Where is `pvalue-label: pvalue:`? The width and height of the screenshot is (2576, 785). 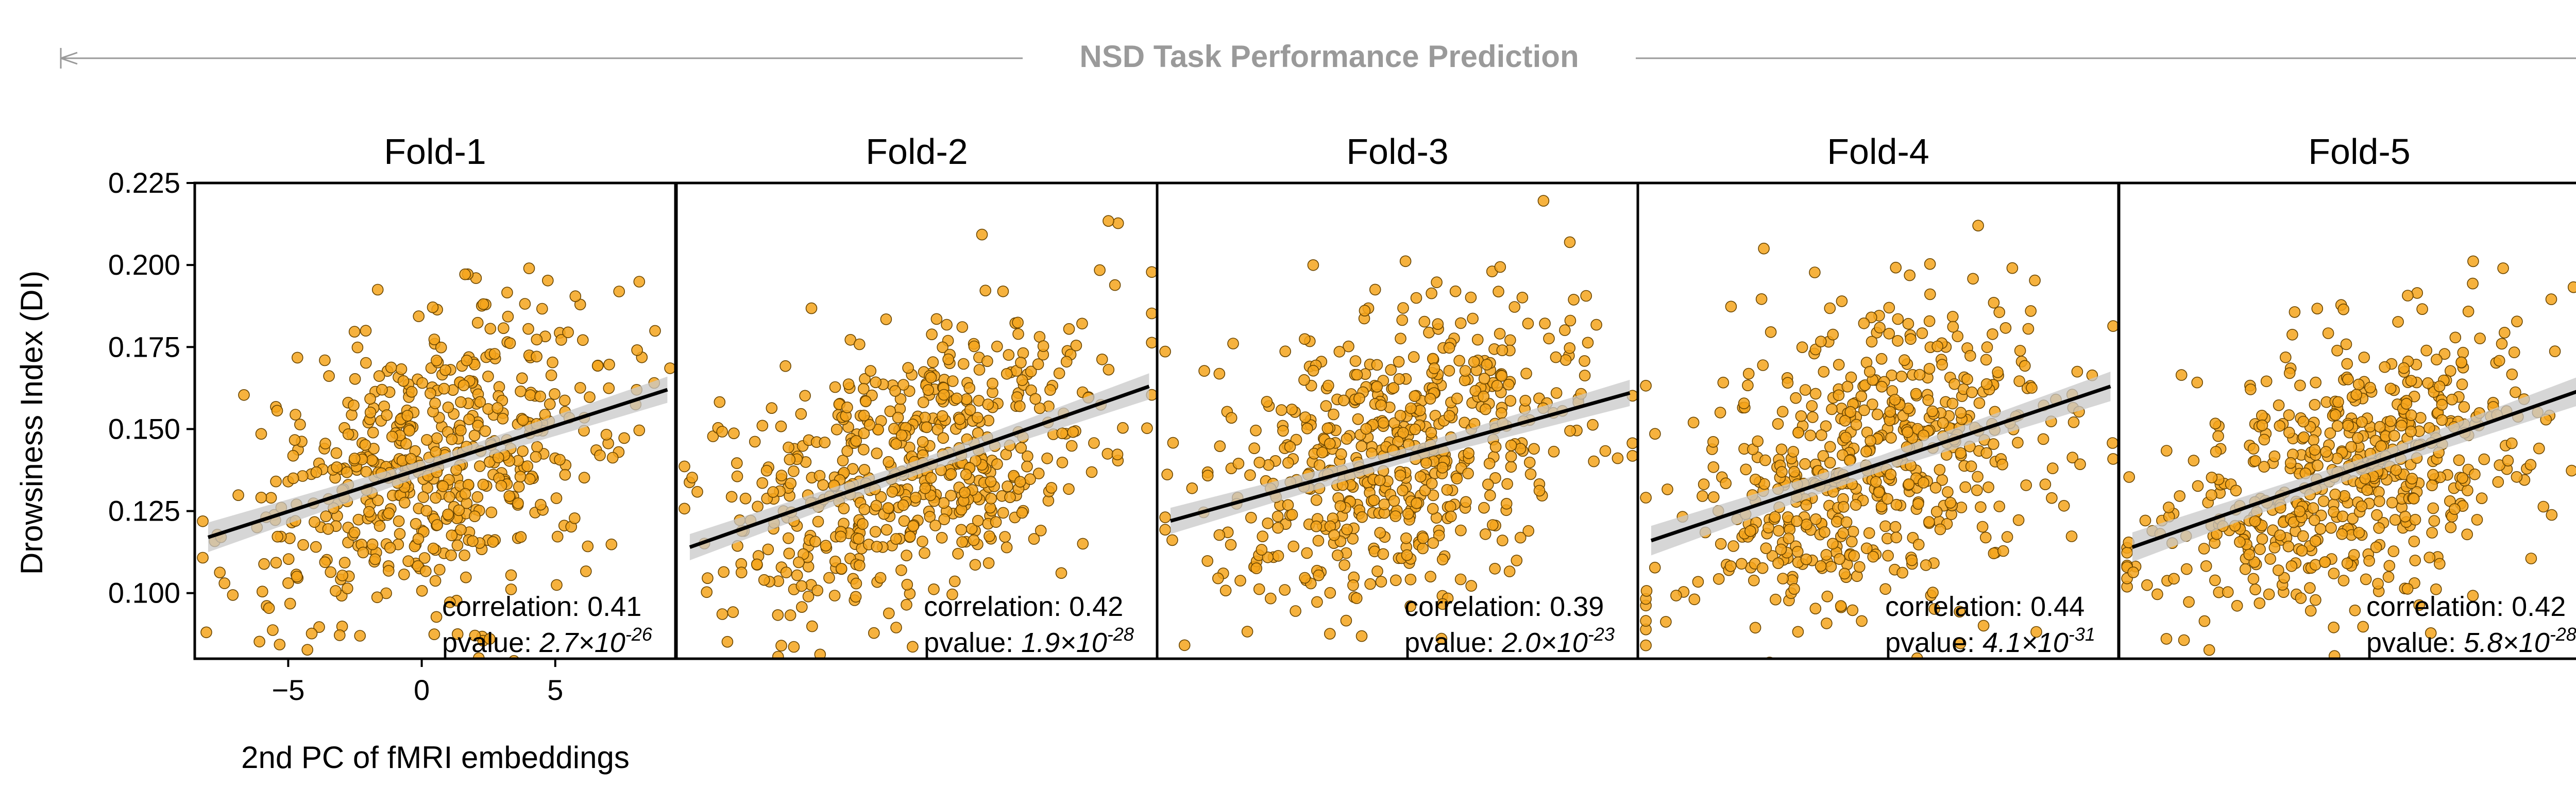 pvalue-label: pvalue: is located at coordinates (490, 642).